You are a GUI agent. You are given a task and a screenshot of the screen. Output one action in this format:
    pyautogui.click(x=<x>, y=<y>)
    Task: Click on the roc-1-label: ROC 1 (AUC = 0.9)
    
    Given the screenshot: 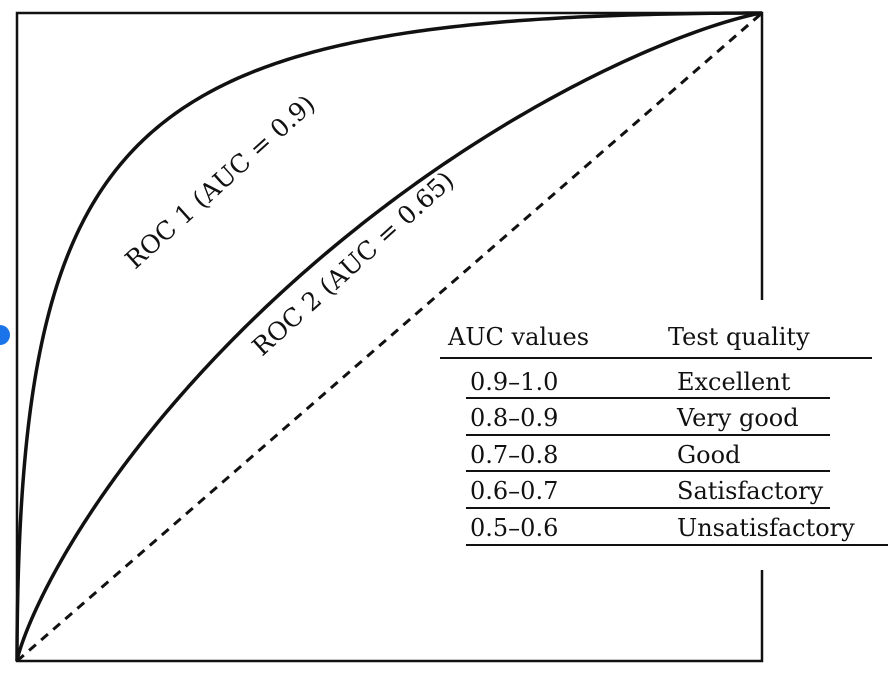 What is the action you would take?
    pyautogui.click(x=220, y=181)
    